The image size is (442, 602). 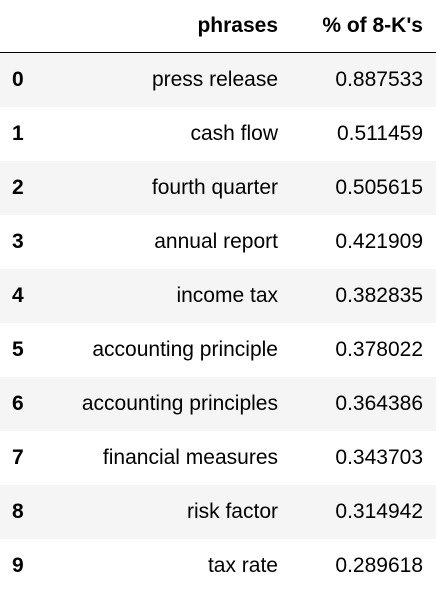 What do you see at coordinates (379, 457) in the screenshot?
I see `percent-cell: 0.343703` at bounding box center [379, 457].